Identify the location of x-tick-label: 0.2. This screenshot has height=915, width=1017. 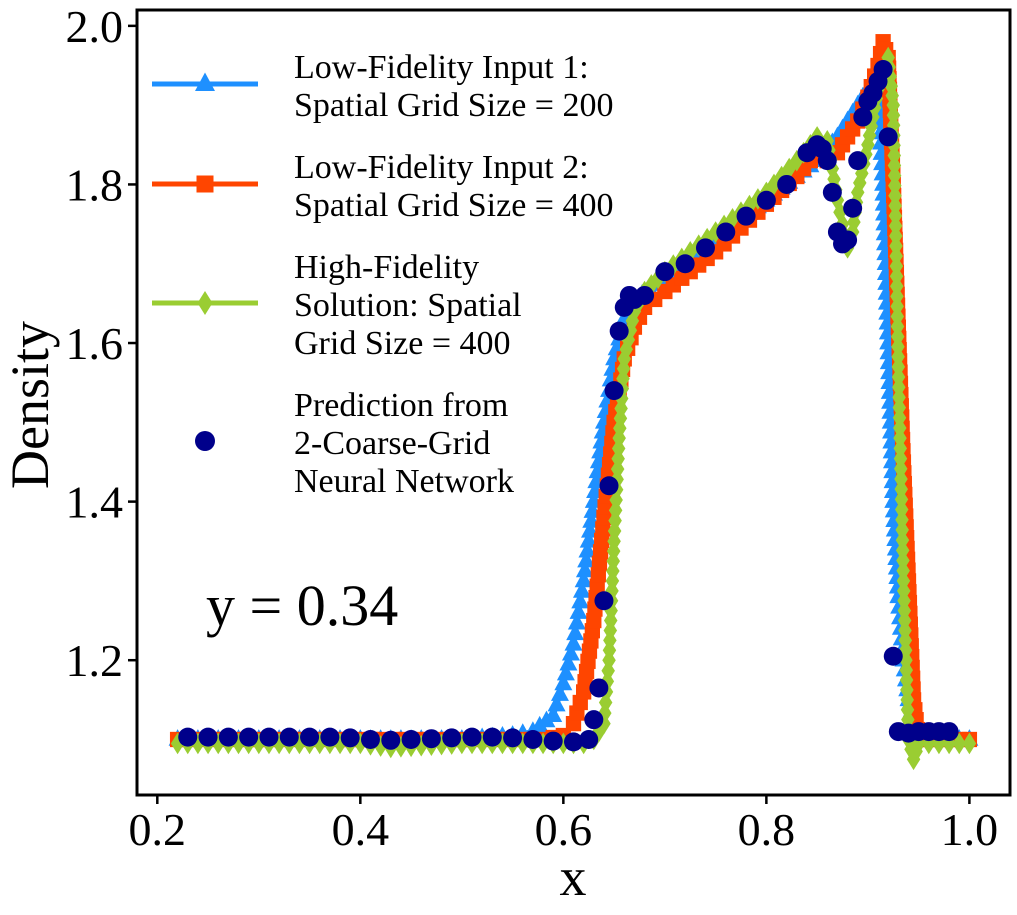
(158, 829).